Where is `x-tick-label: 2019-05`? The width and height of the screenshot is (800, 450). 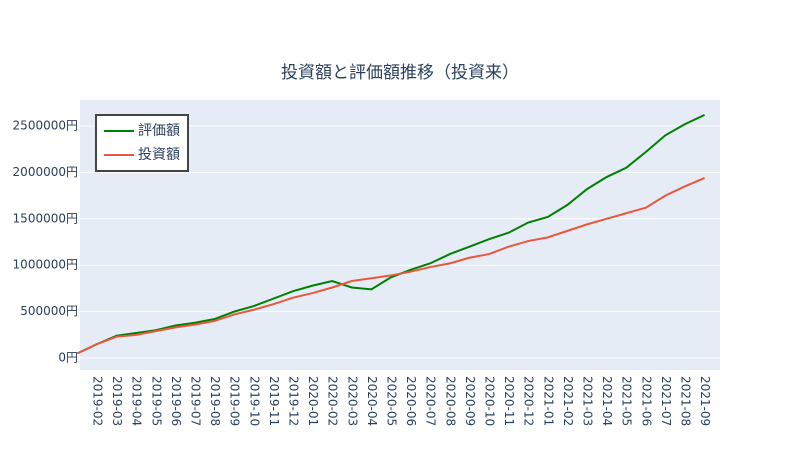 x-tick-label: 2019-05 is located at coordinates (156, 401).